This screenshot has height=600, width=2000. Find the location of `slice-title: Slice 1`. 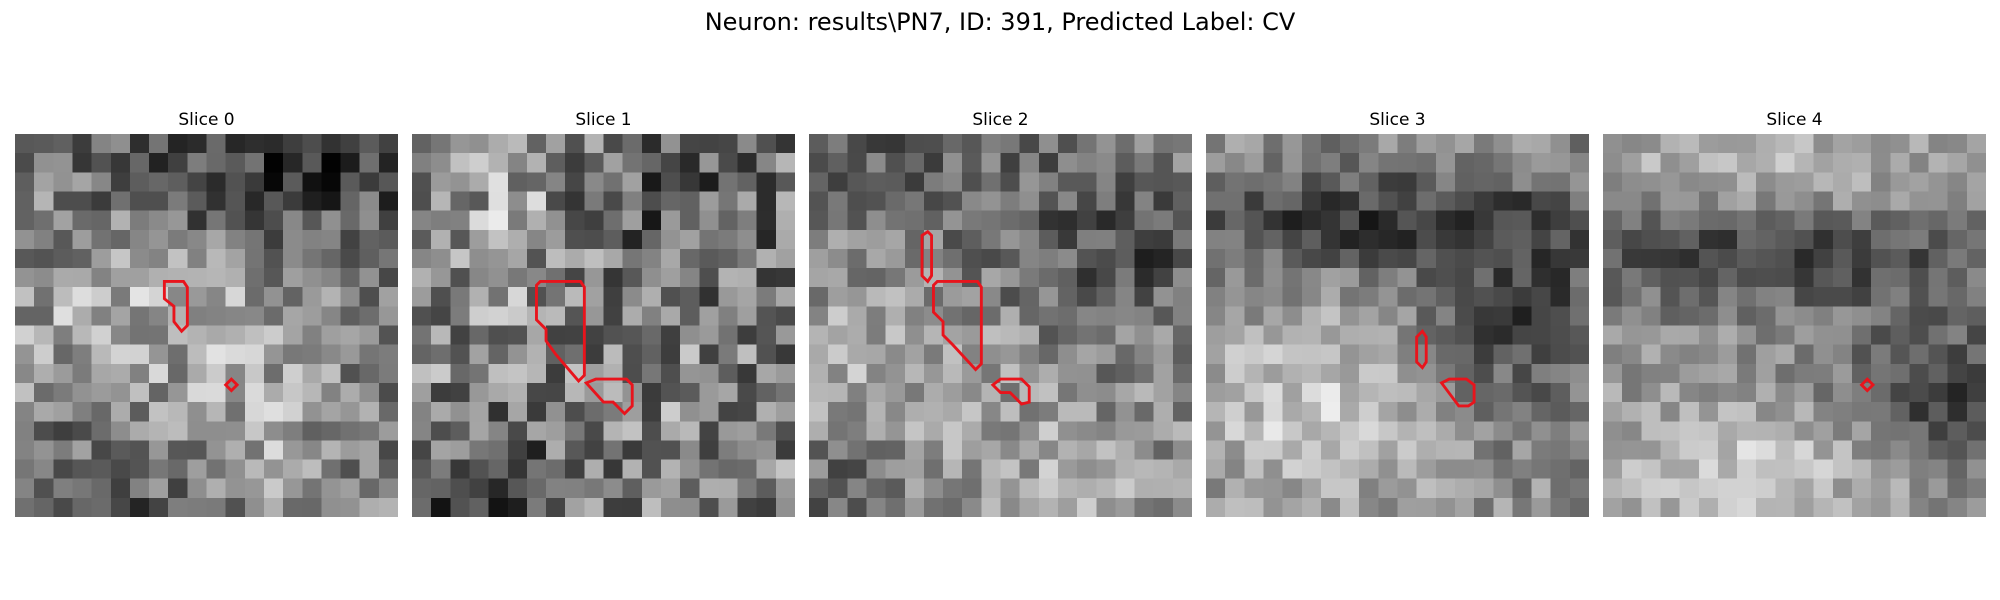

slice-title: Slice 1 is located at coordinates (603, 120).